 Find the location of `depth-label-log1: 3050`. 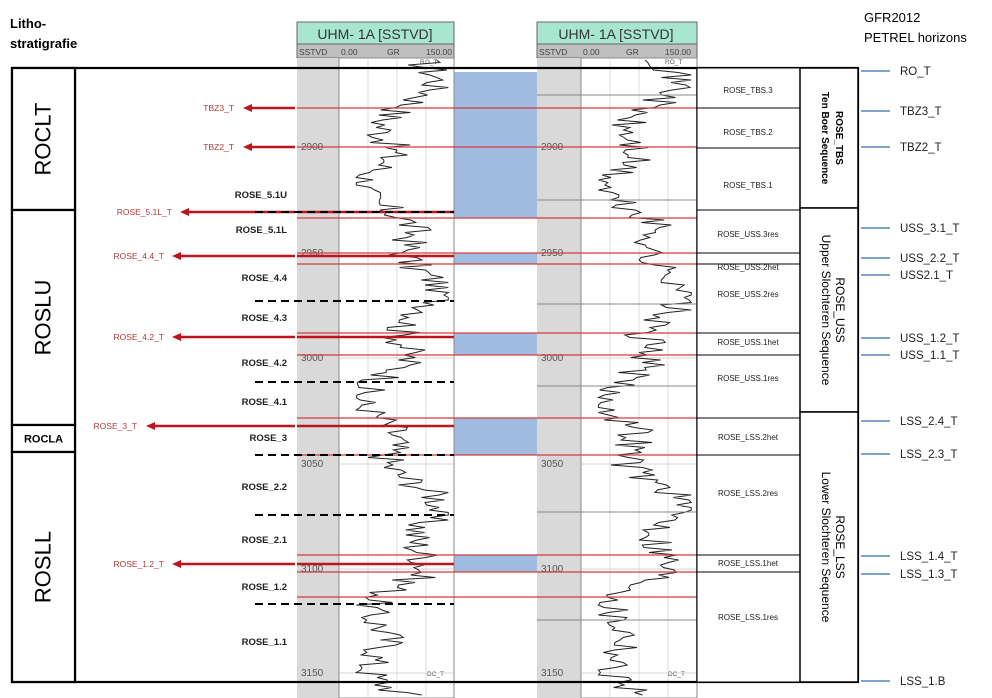

depth-label-log1: 3050 is located at coordinates (312, 464).